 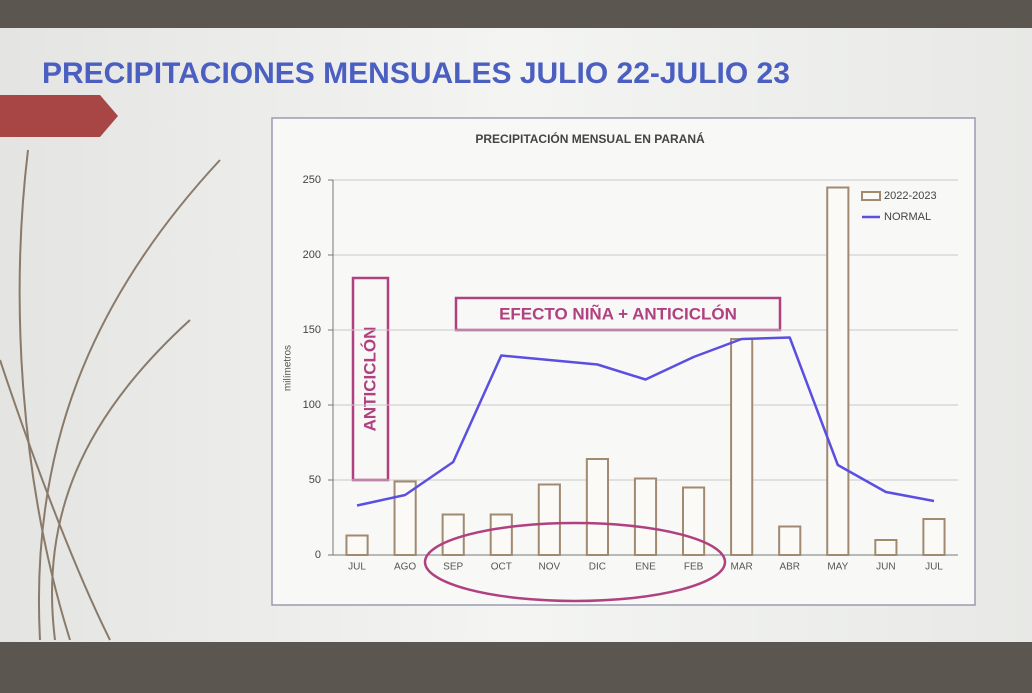 What do you see at coordinates (597, 567) in the screenshot?
I see `x-tick-label: DIC` at bounding box center [597, 567].